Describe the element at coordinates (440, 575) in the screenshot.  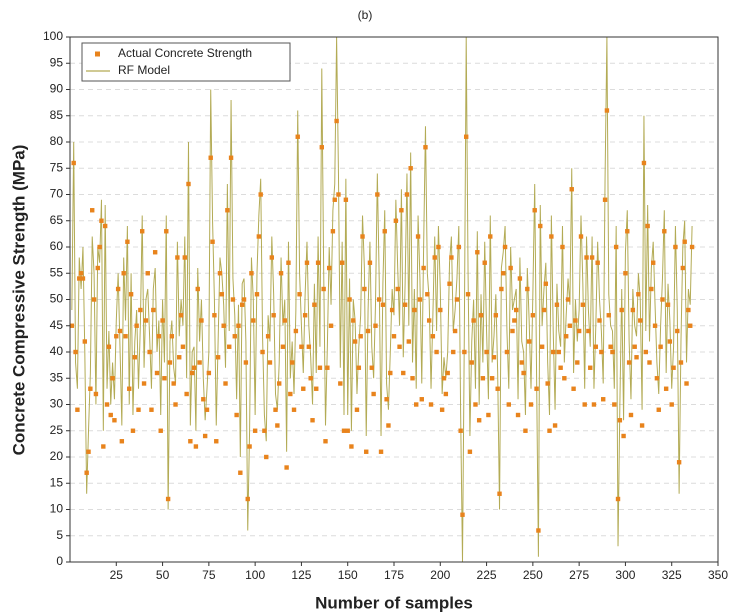
I see `x-tick-label: 200` at that location.